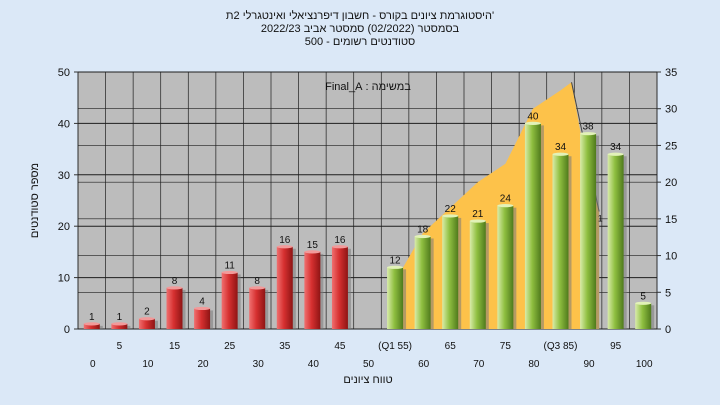  Describe the element at coordinates (643, 296) in the screenshot. I see `data-label-100: 5` at that location.